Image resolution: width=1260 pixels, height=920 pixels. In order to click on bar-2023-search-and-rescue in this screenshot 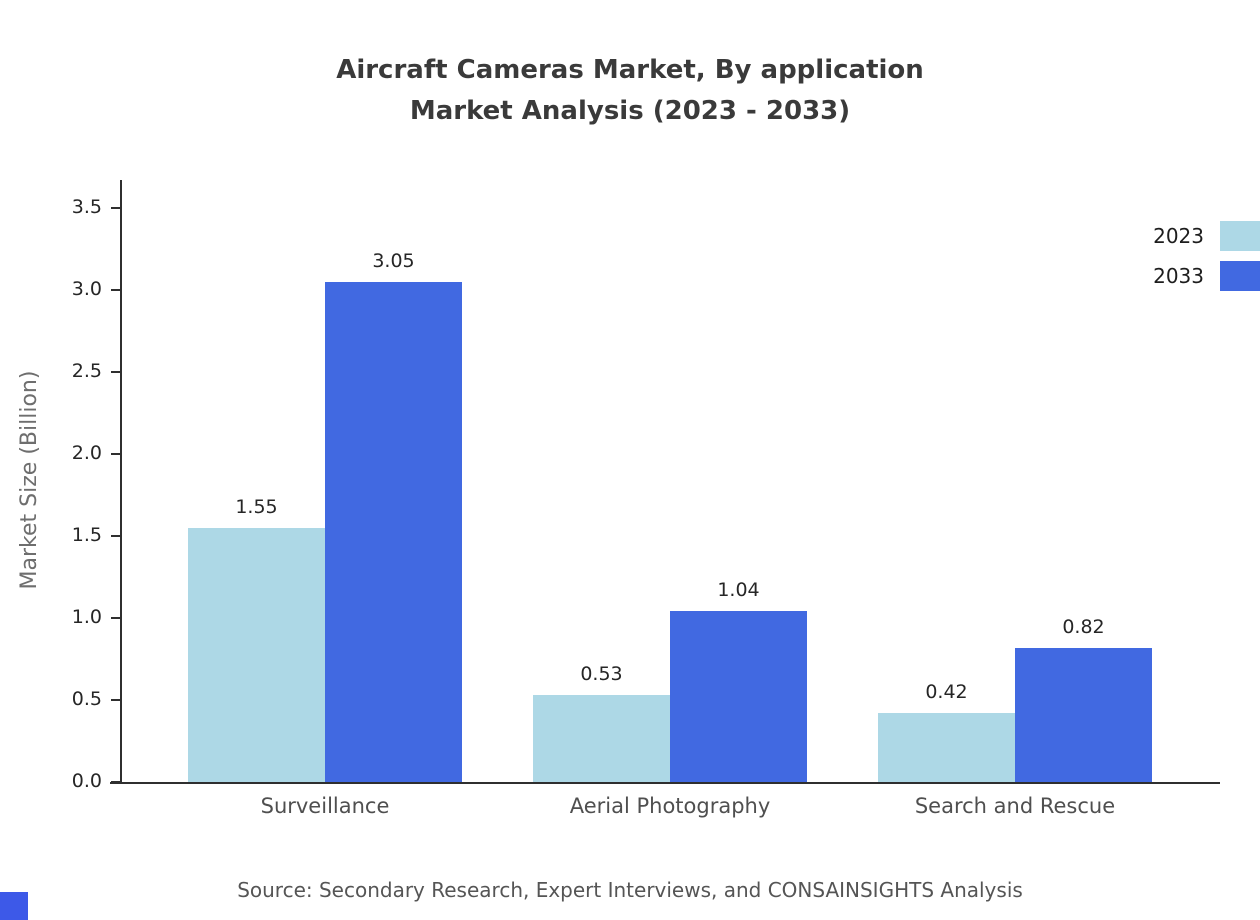, I will do `click(946, 747)`.